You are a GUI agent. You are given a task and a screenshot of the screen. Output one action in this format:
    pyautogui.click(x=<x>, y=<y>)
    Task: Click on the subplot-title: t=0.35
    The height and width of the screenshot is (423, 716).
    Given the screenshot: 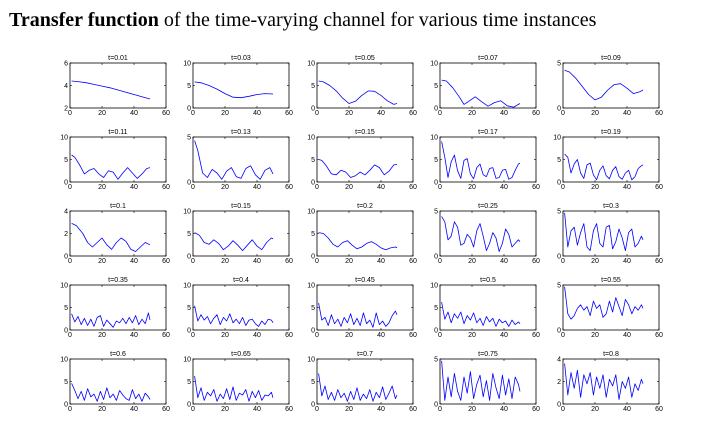 What is the action you would take?
    pyautogui.click(x=118, y=280)
    